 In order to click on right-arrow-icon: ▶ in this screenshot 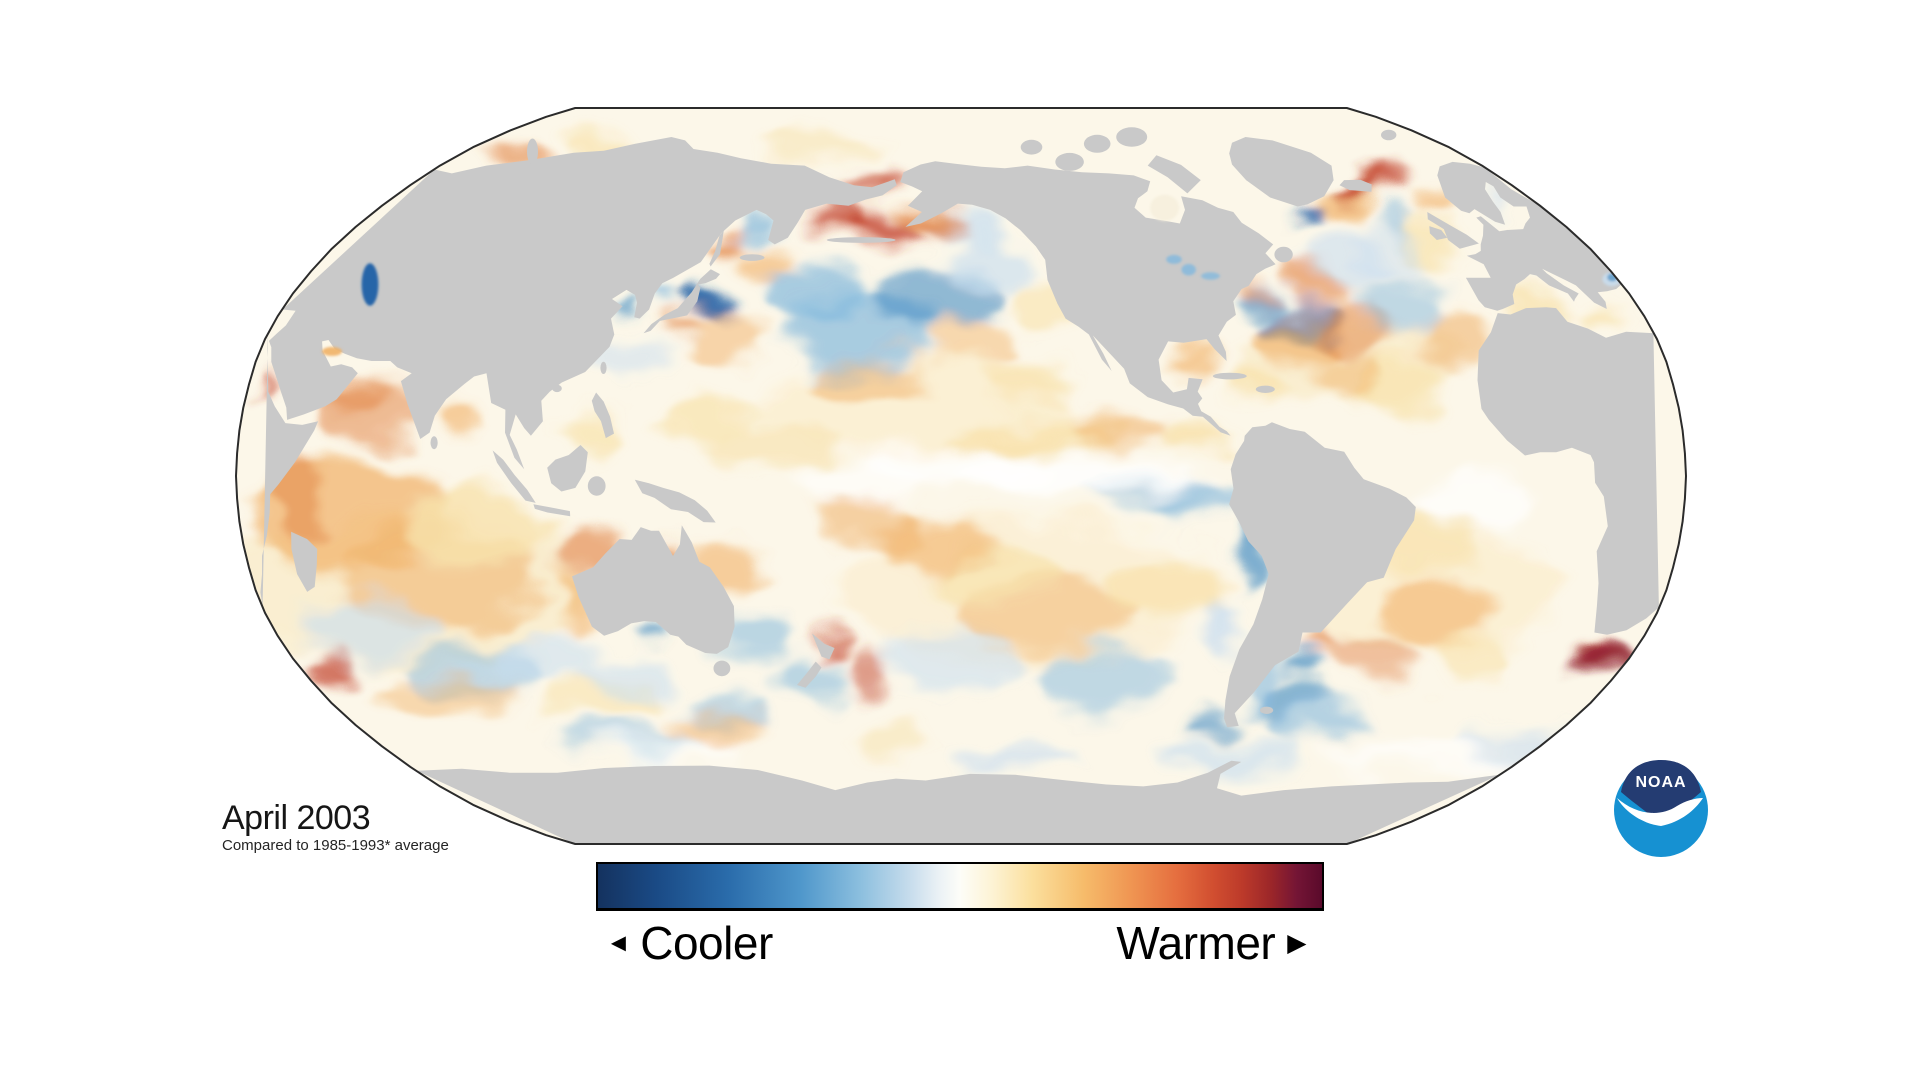, I will do `click(1296, 943)`.